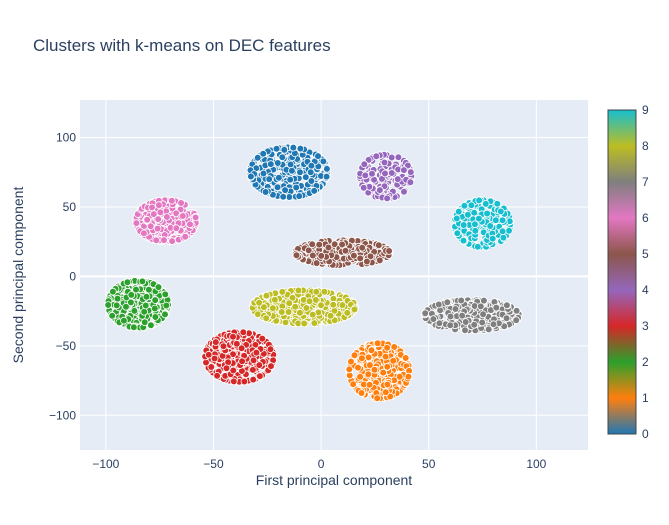 The image size is (669, 525). Describe the element at coordinates (645, 398) in the screenshot. I see `colorbar-tick-label: 1` at that location.